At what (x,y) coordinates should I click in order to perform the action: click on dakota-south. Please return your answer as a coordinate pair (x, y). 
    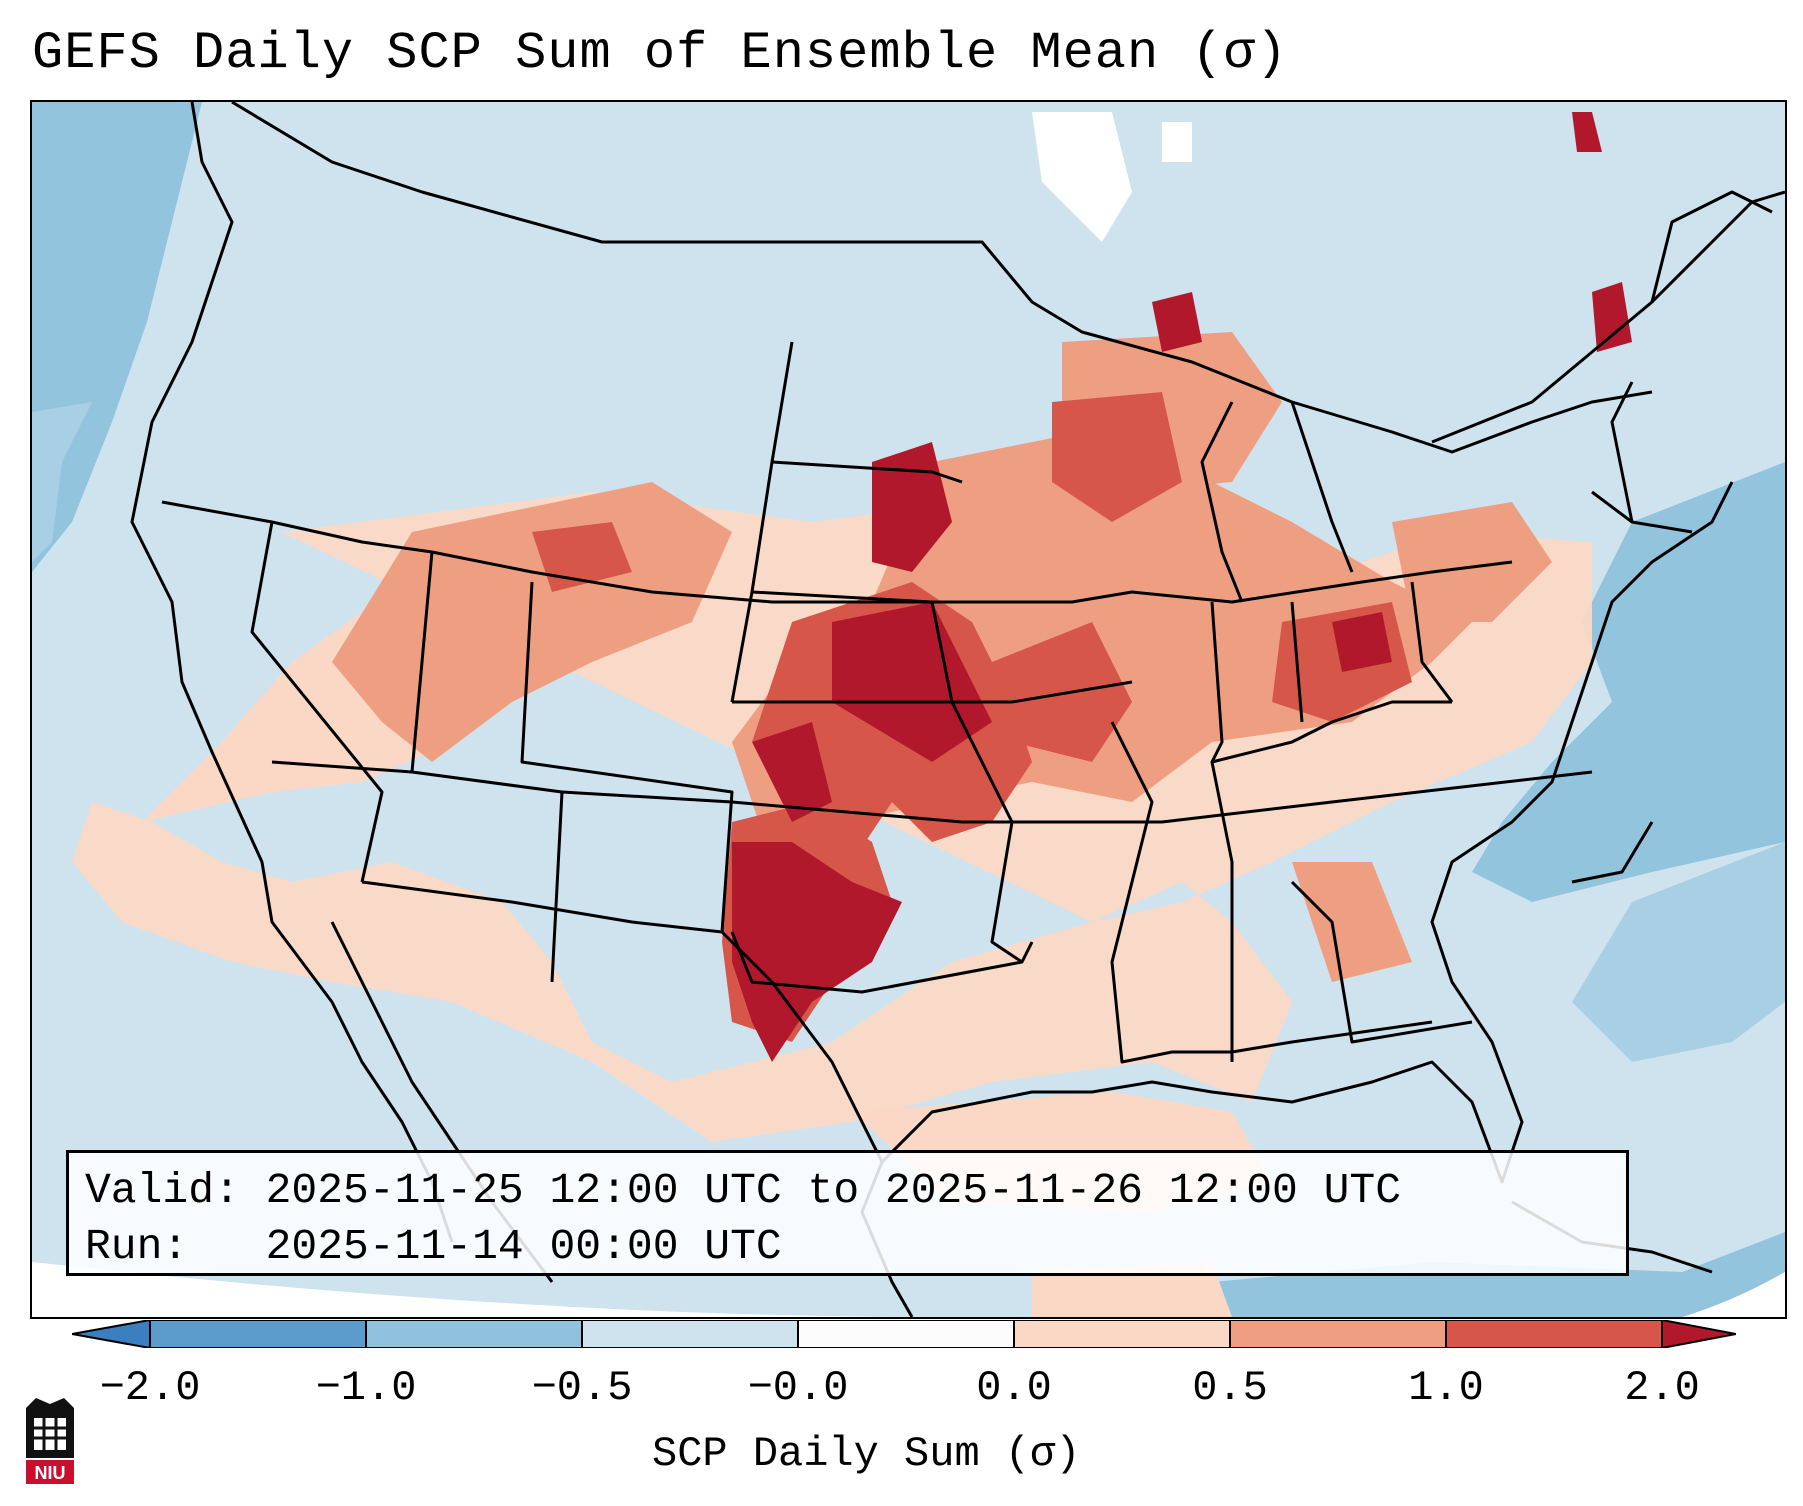
    Looking at the image, I should click on (841, 532).